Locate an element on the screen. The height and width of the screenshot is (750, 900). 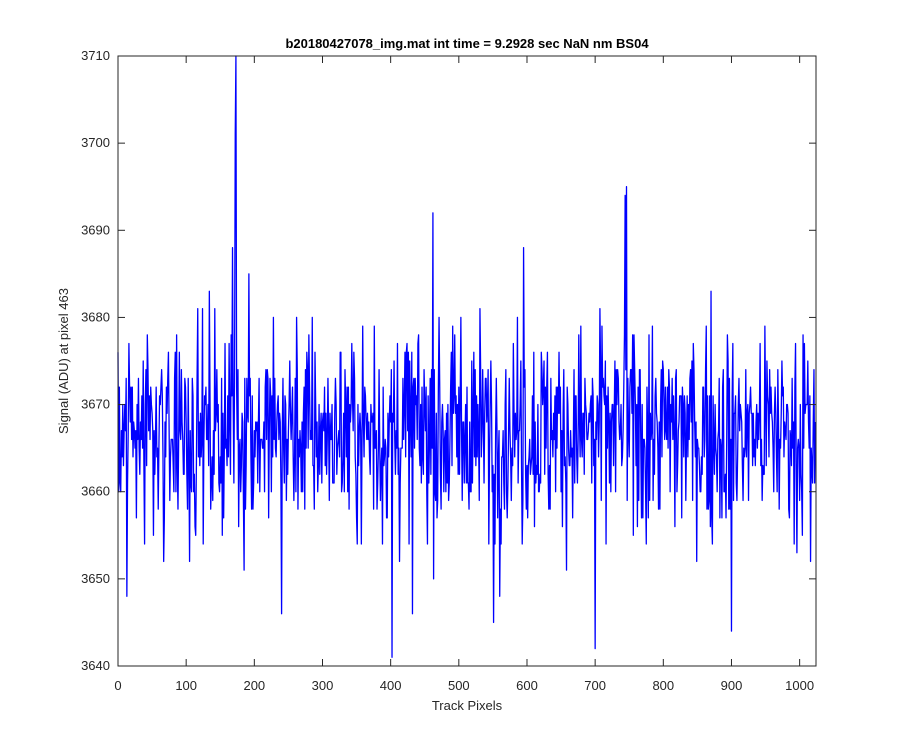
y-tick-label: 3640 is located at coordinates (95, 665).